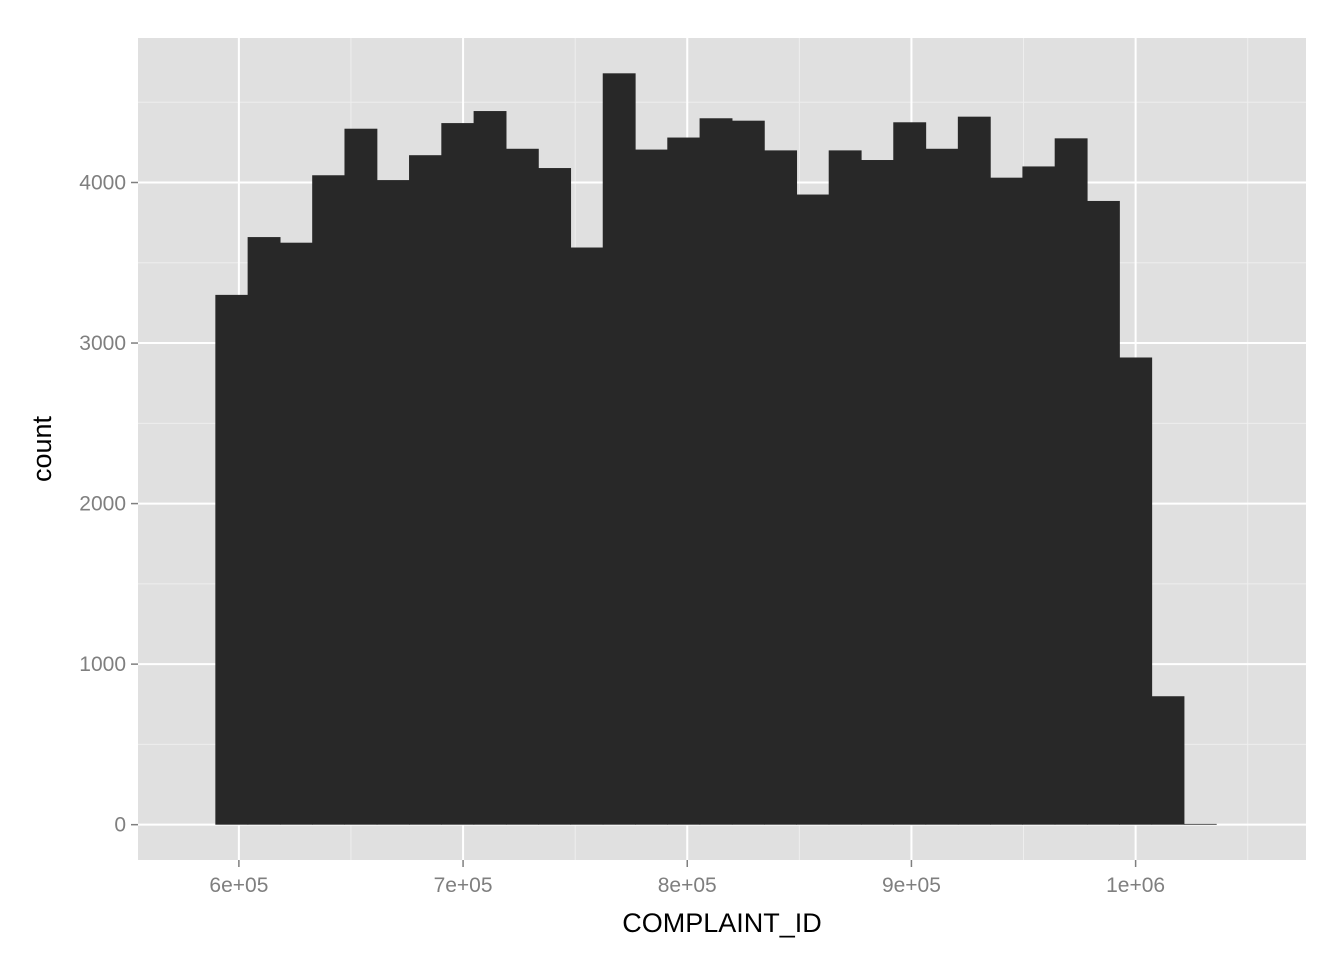 This screenshot has height=960, width=1344. What do you see at coordinates (1135, 885) in the screenshot?
I see `x-tick-label: 1e+06` at bounding box center [1135, 885].